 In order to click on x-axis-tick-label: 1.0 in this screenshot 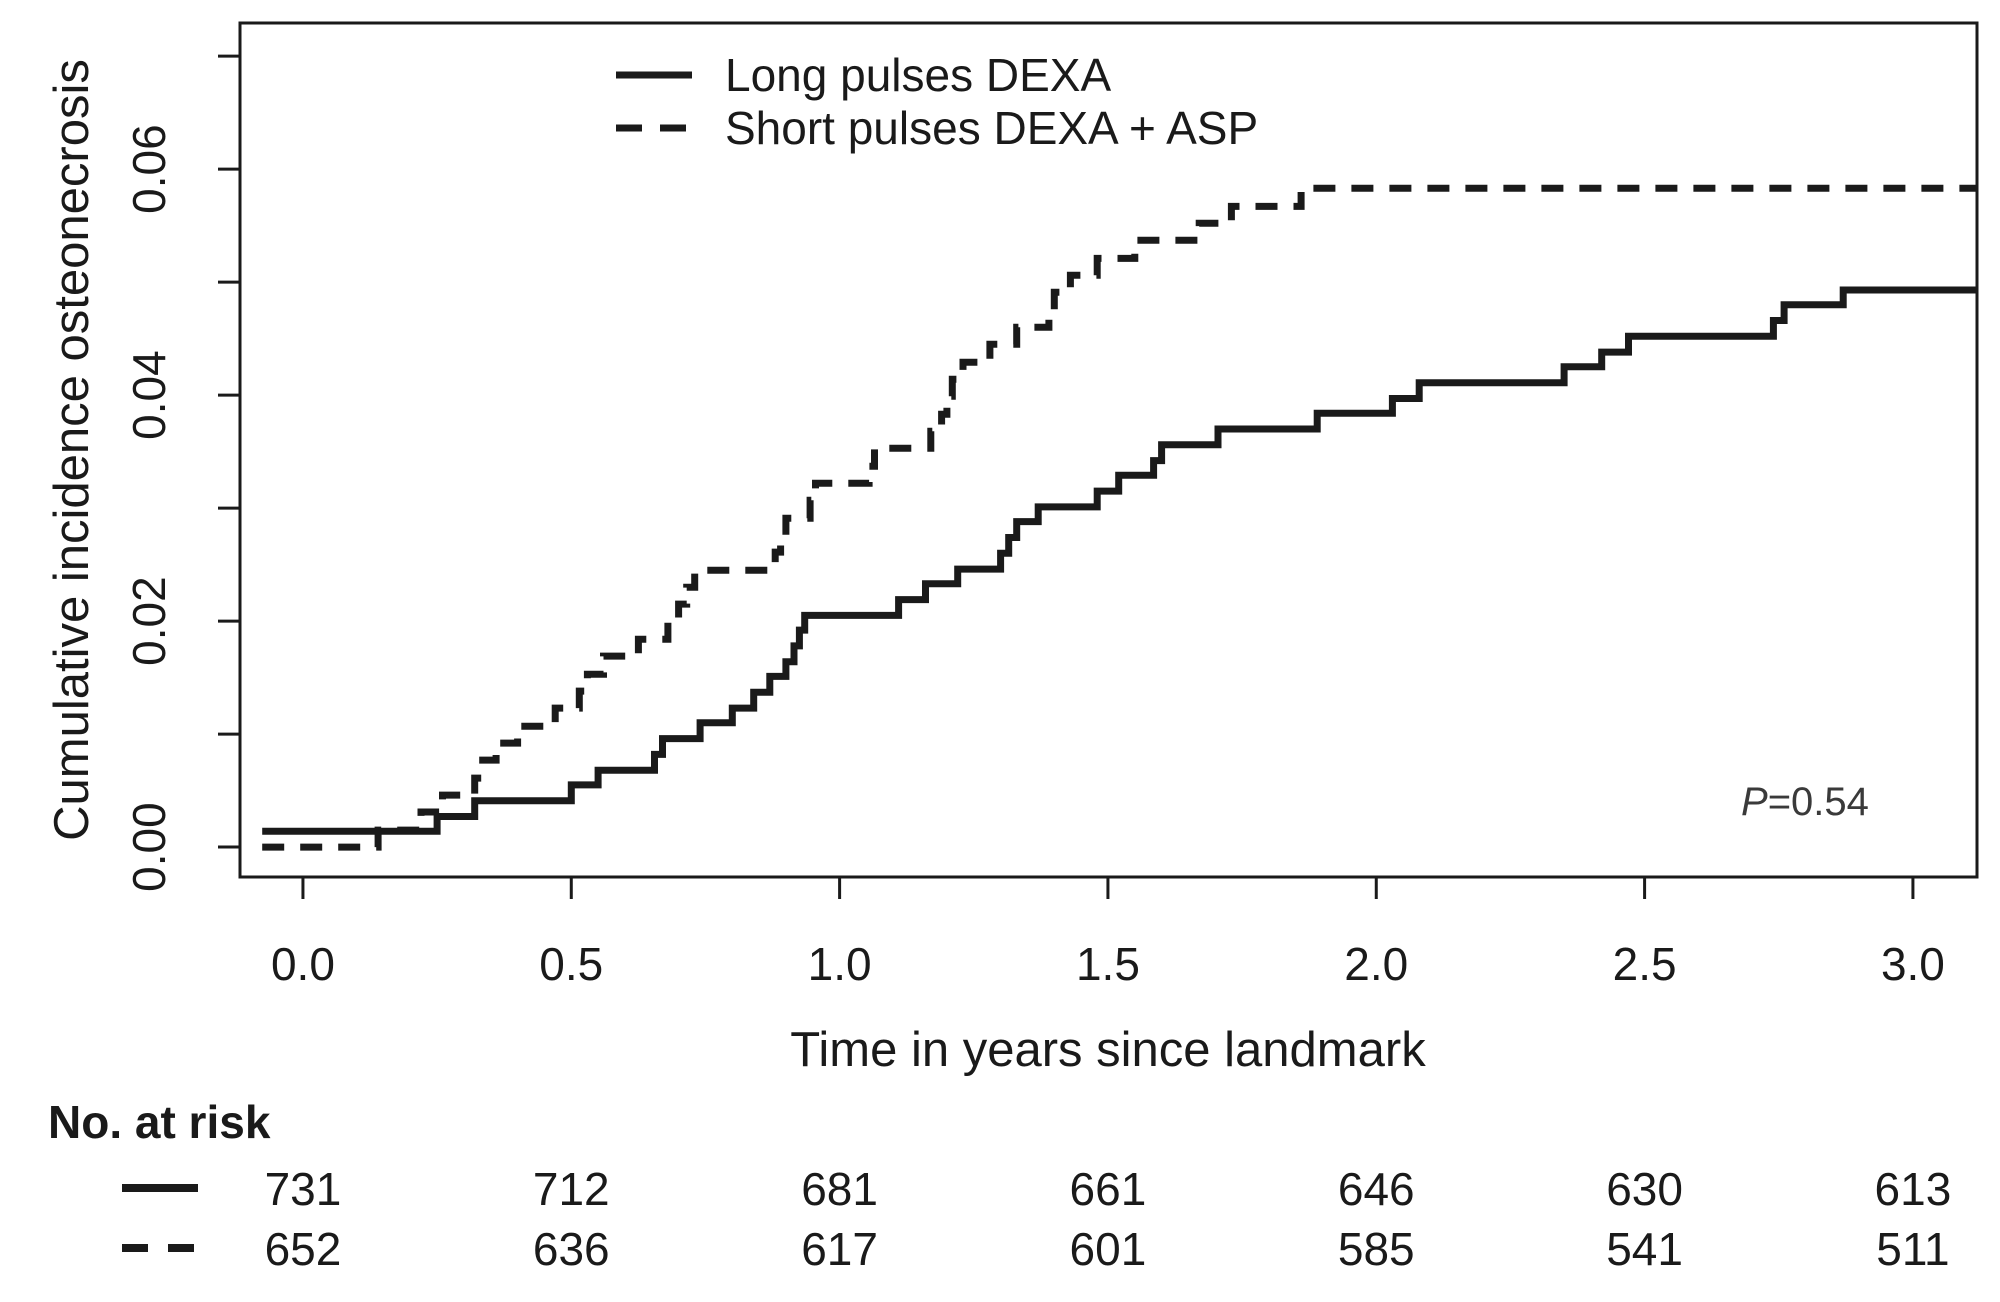, I will do `click(840, 964)`.